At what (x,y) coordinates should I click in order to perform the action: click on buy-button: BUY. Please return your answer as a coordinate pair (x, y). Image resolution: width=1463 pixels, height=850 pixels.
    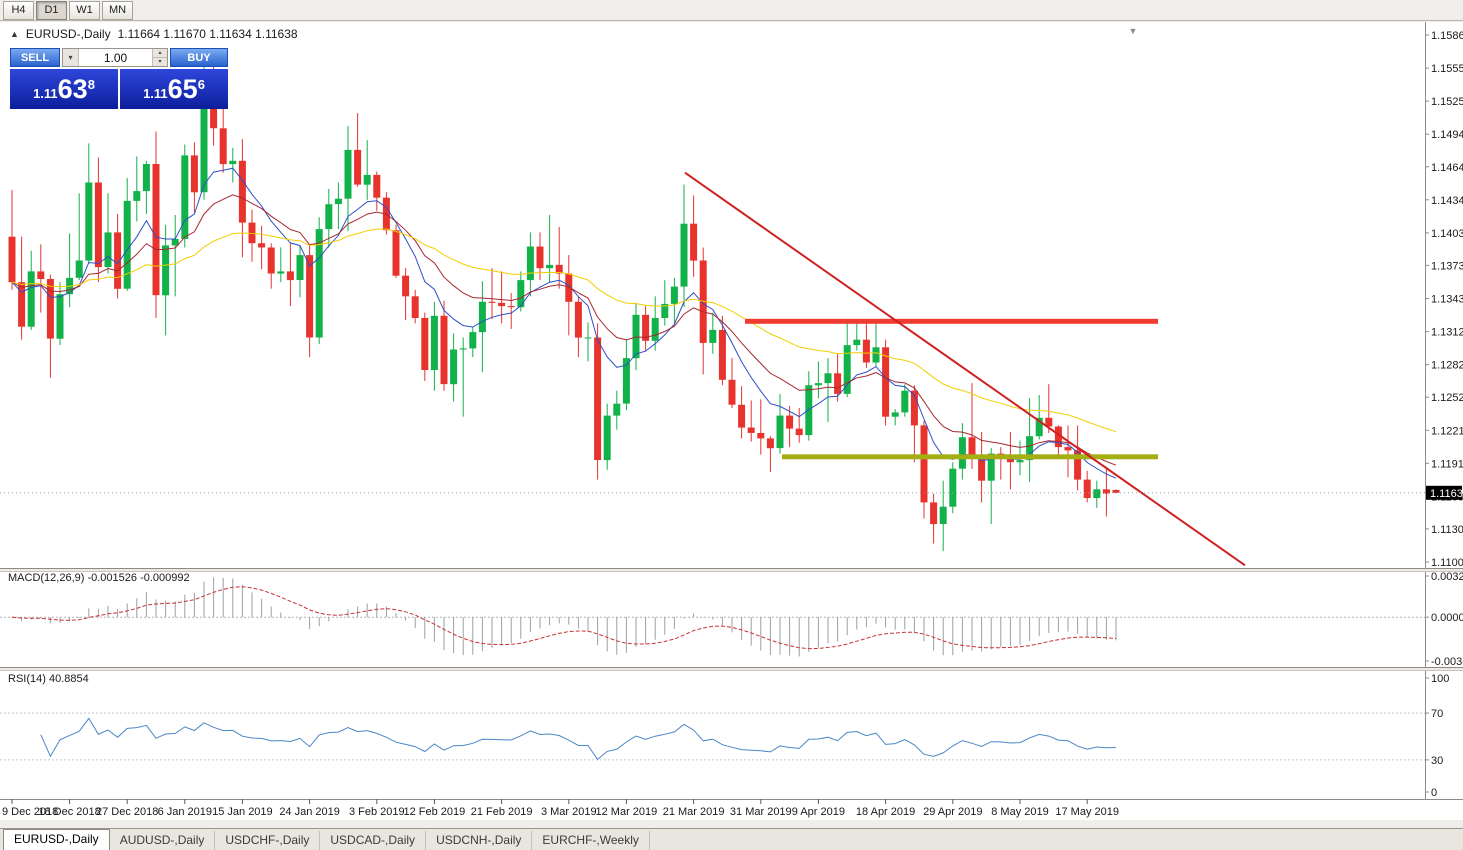
    Looking at the image, I should click on (199, 57).